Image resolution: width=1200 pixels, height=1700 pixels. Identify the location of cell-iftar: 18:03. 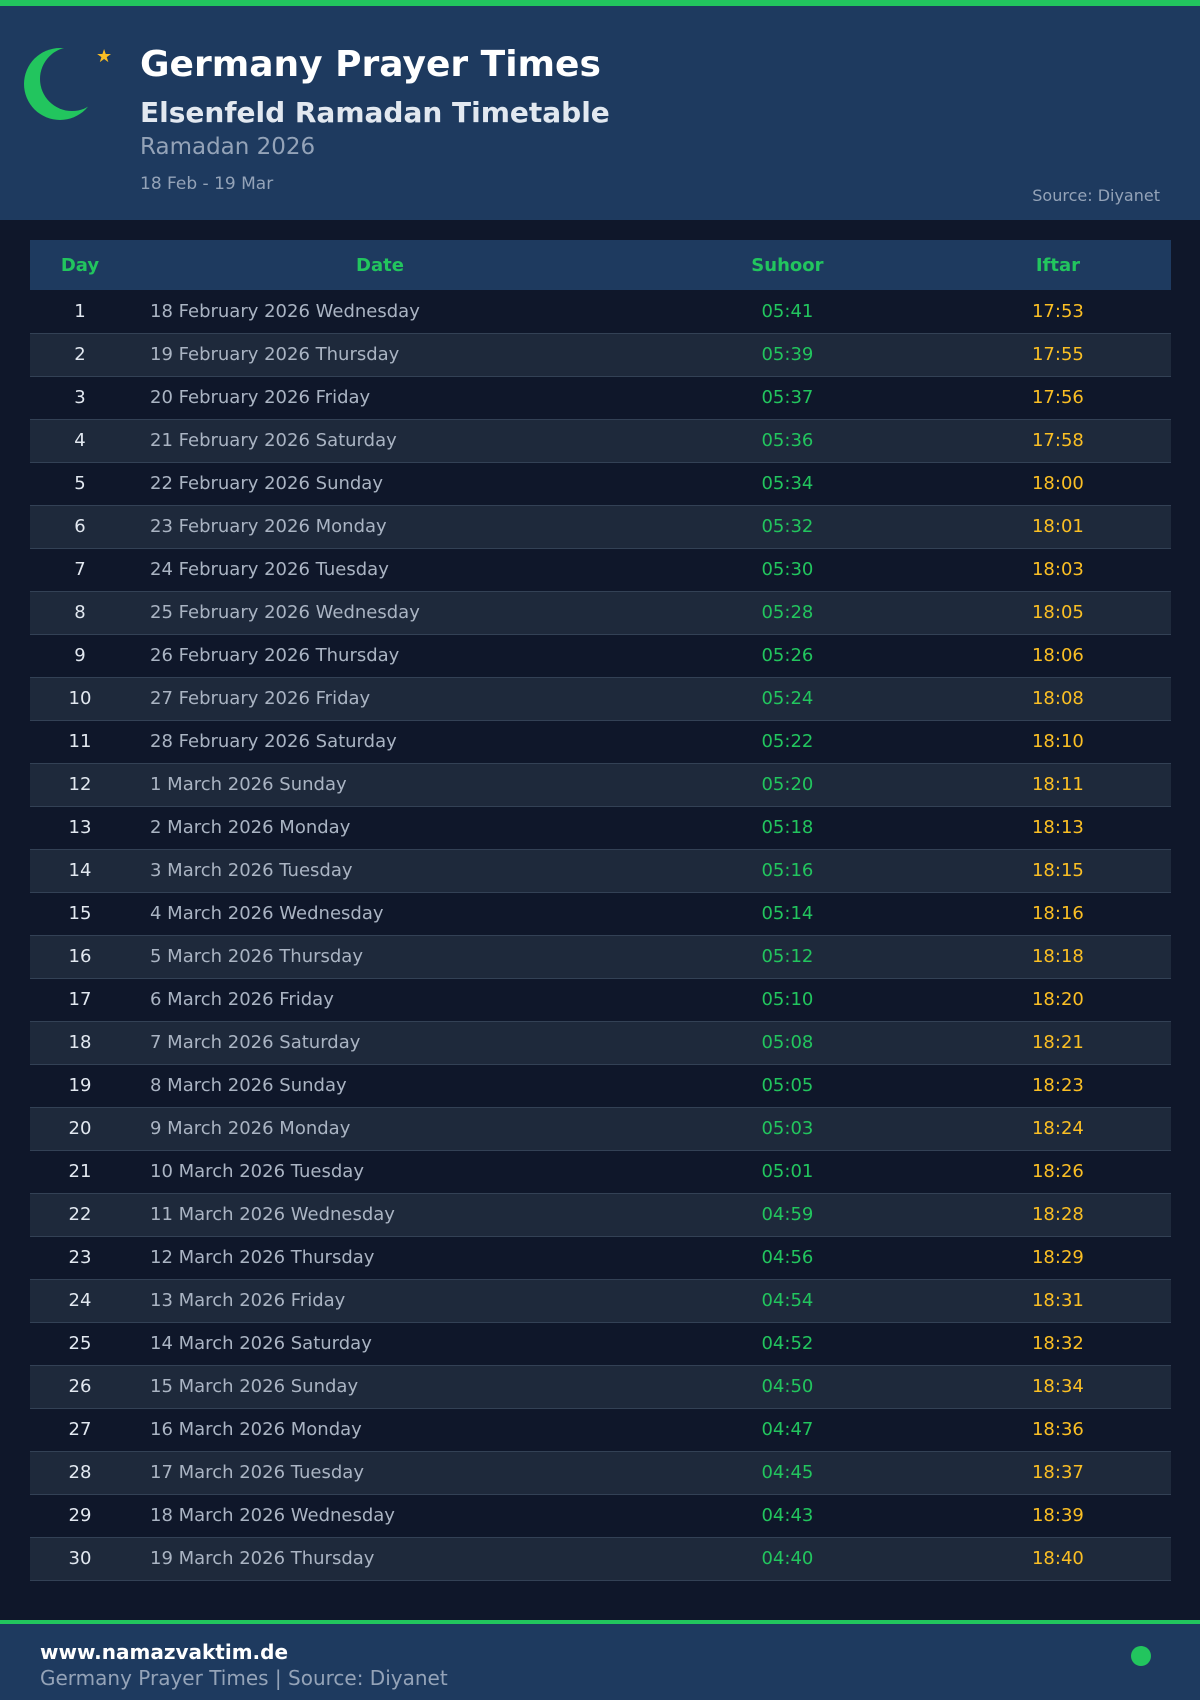
(1057, 570).